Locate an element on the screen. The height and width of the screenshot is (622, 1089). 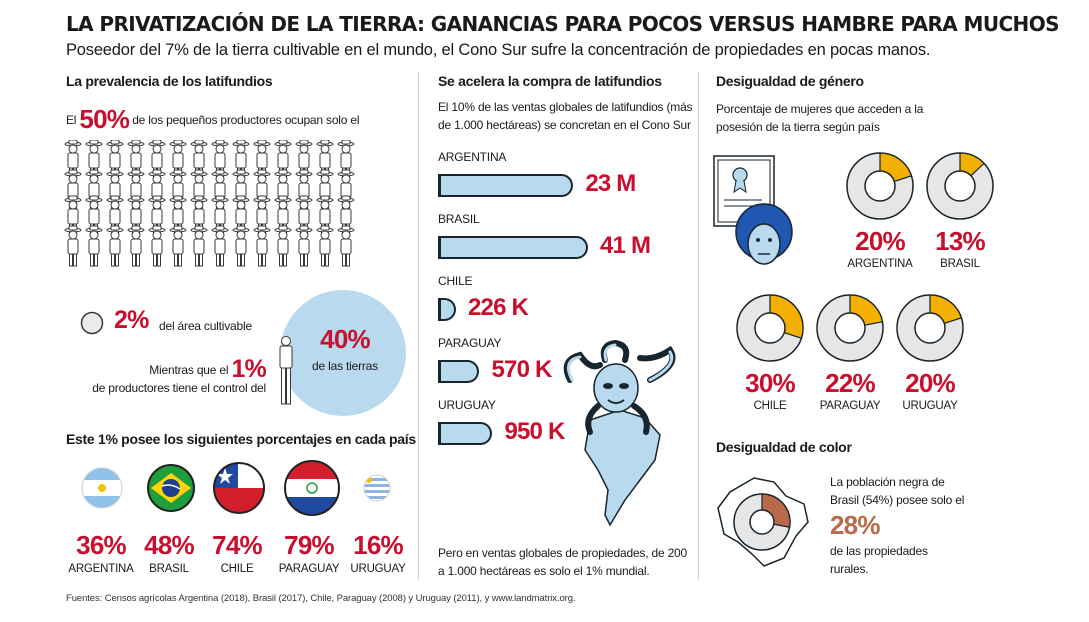
color-text-1: La población negra de is located at coordinates (887, 482).